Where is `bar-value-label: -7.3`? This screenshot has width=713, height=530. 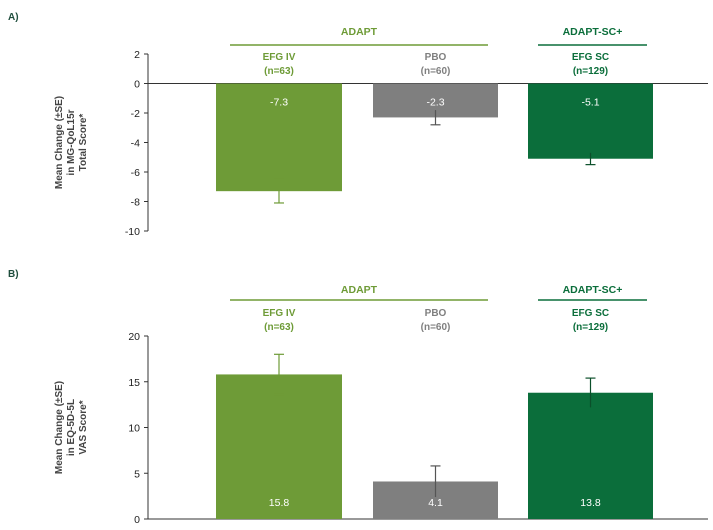
bar-value-label: -7.3 is located at coordinates (279, 103).